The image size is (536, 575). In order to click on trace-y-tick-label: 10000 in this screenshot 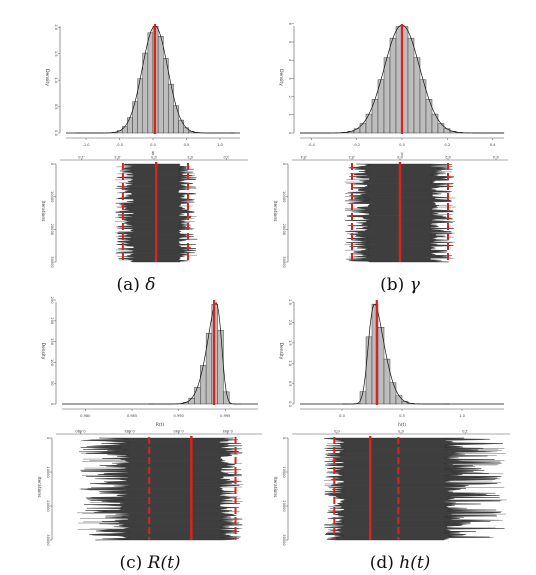, I will do `click(52, 197)`.